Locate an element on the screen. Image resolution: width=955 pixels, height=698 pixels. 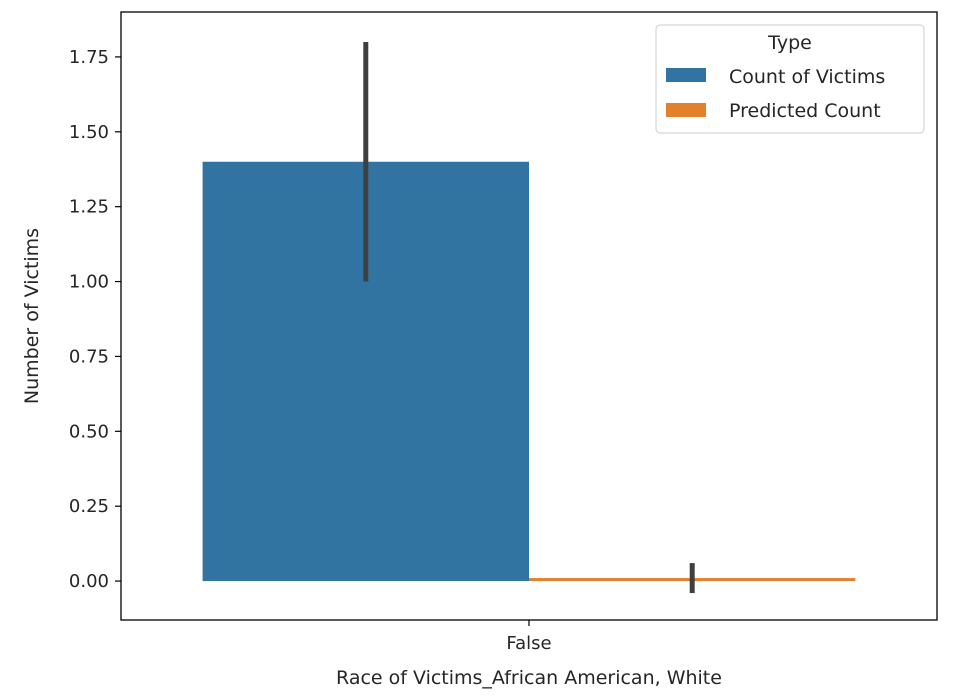
legend-label-predicted-count: Predicted Count is located at coordinates (805, 111).